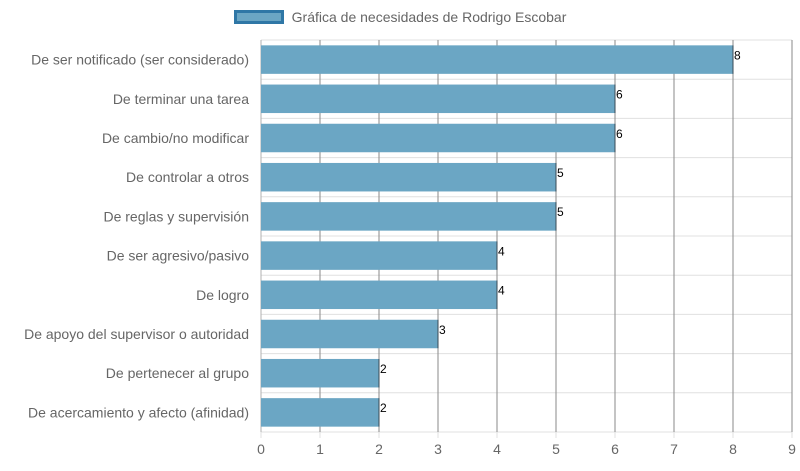  What do you see at coordinates (261, 449) in the screenshot?
I see `x-tick-label: 0` at bounding box center [261, 449].